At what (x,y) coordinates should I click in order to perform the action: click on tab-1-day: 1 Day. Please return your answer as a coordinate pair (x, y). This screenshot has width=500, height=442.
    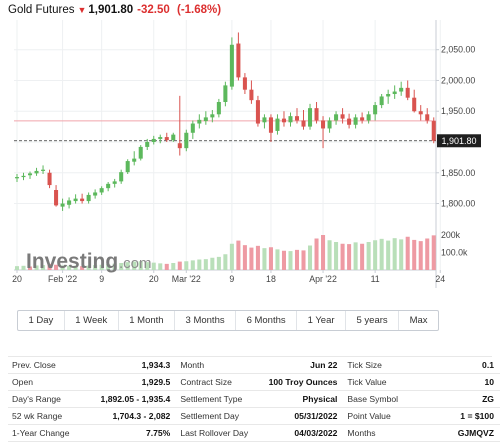
    Looking at the image, I should click on (41, 320).